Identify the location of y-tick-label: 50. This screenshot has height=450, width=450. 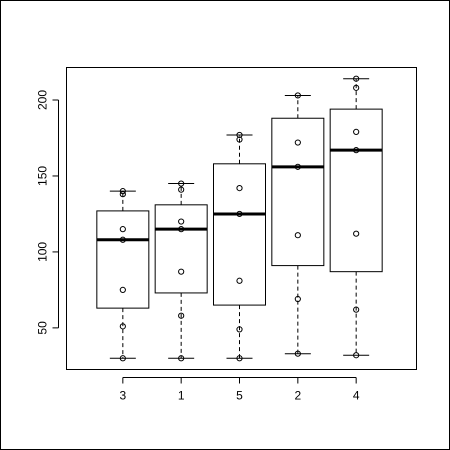
(43, 328).